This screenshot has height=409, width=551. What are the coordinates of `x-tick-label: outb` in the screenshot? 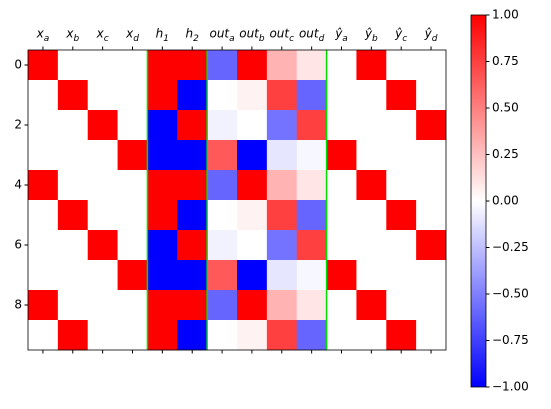 It's located at (252, 35).